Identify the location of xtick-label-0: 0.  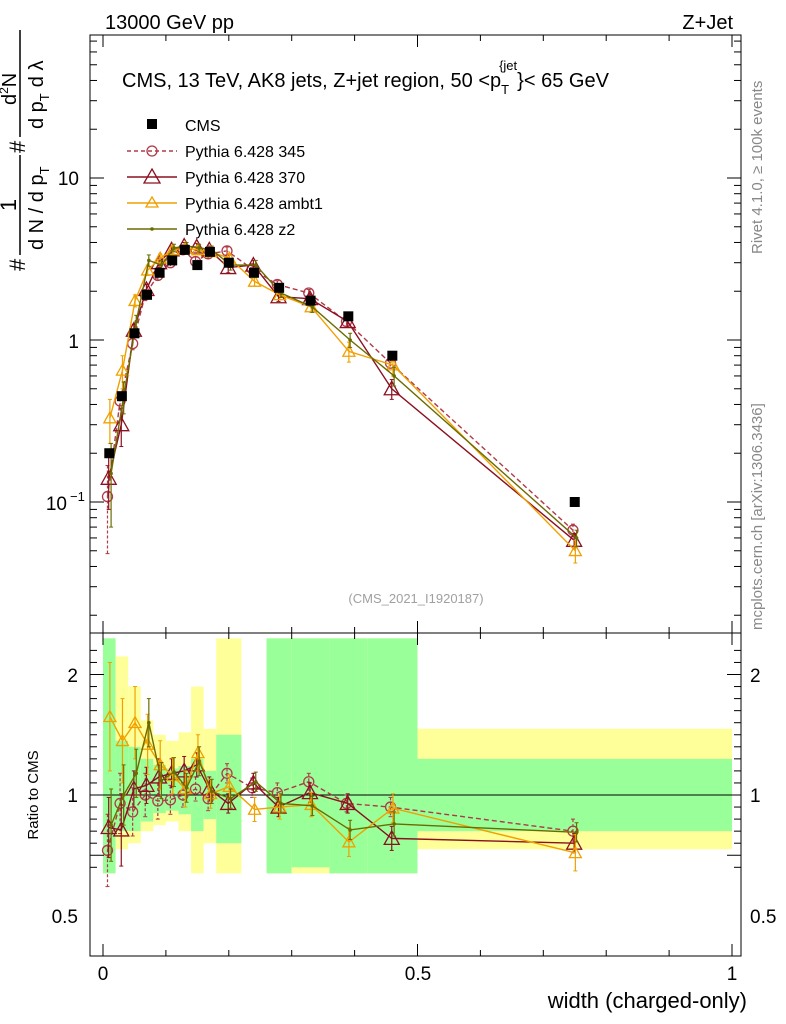
(103, 974).